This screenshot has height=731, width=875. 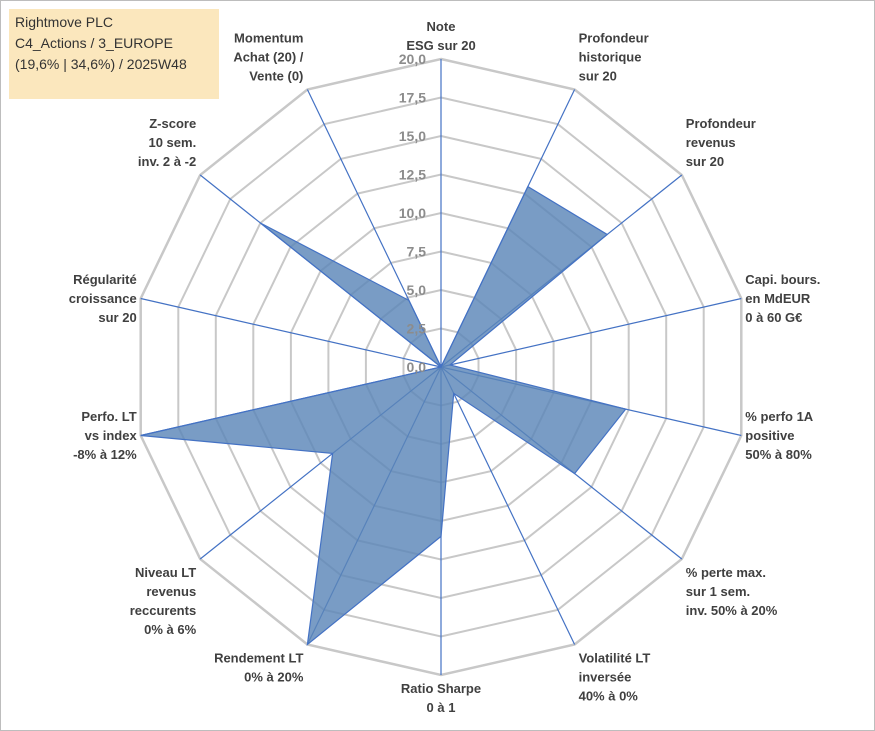 What do you see at coordinates (605, 677) in the screenshot?
I see `axis-label-line: inversée` at bounding box center [605, 677].